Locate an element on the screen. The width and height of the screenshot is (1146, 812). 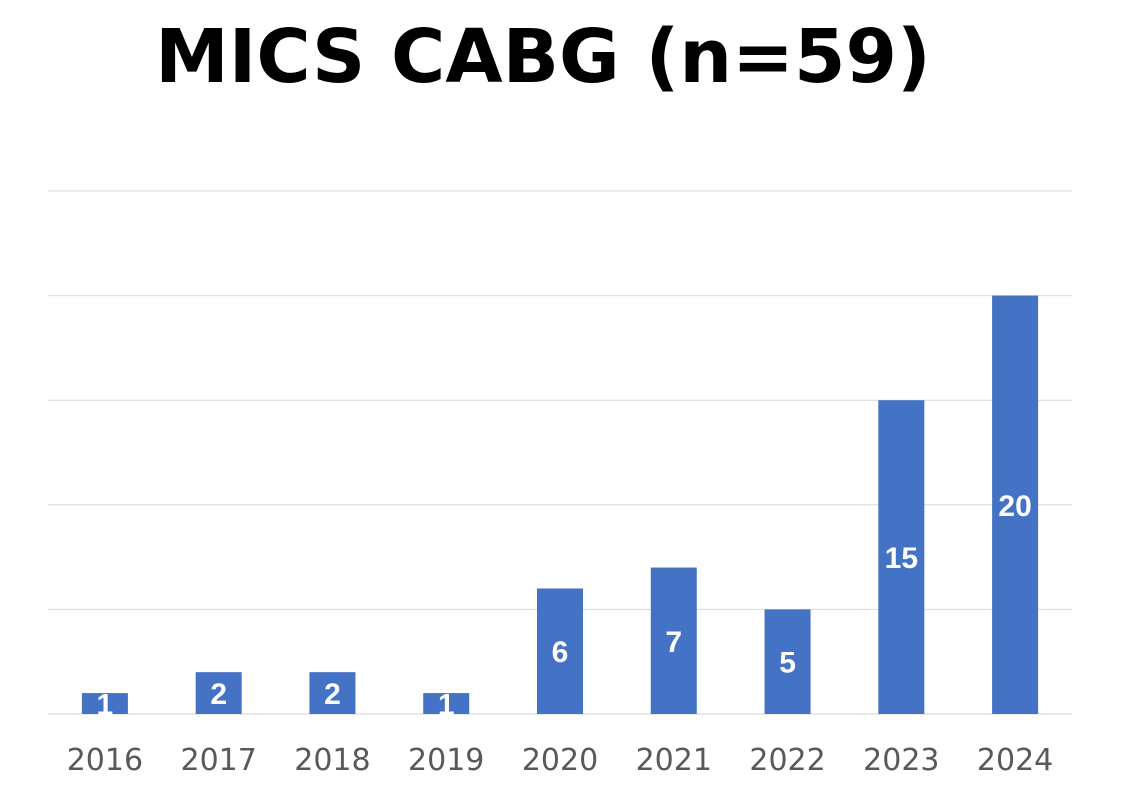
x-tick-label-2023: 2023 is located at coordinates (901, 760).